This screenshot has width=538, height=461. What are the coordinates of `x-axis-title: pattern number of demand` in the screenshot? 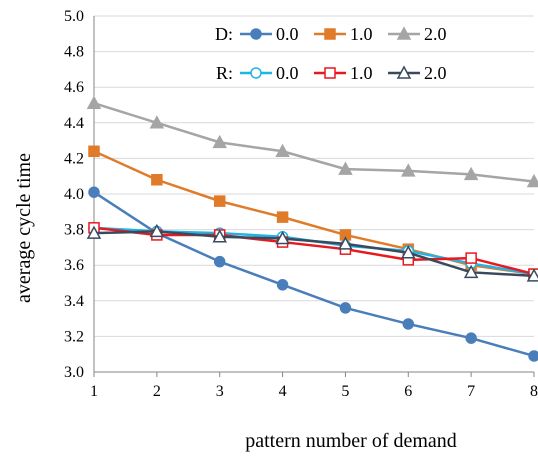 It's located at (351, 441).